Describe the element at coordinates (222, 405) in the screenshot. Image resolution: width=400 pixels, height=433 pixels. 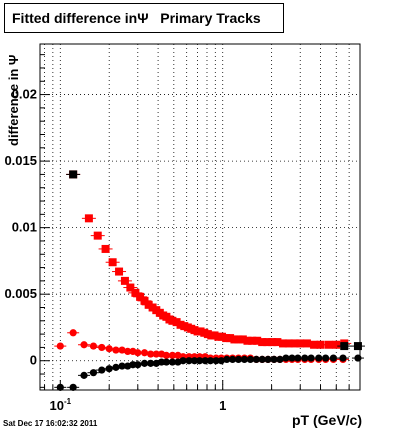
I see `x-tick-label: 1` at that location.